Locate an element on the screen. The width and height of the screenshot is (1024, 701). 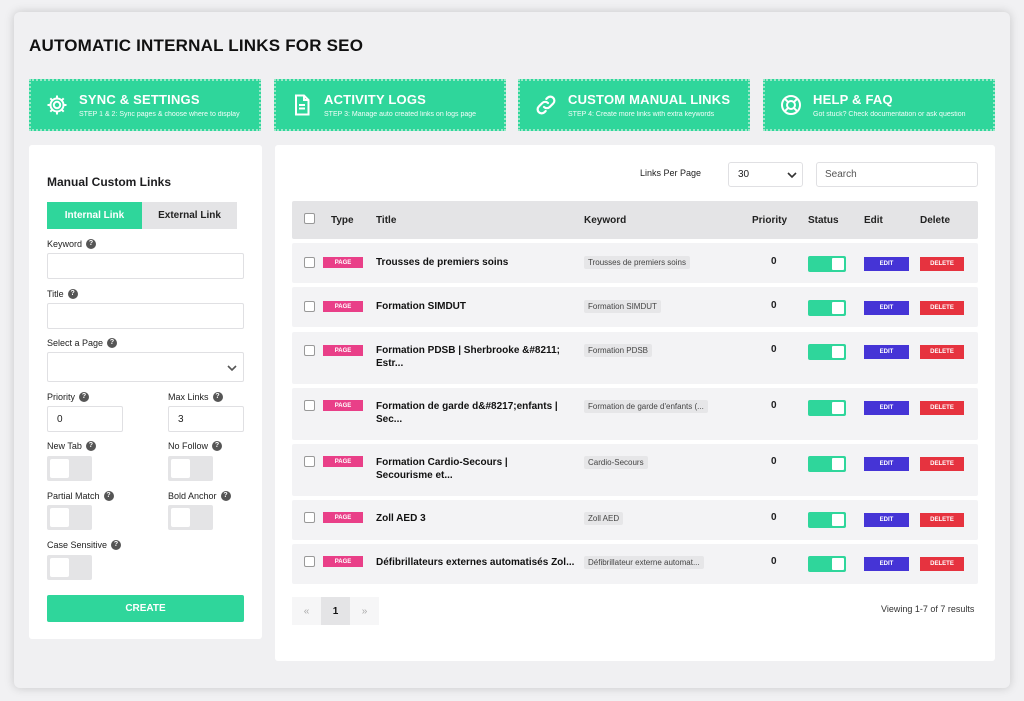
tab-internal-link: Internal Link is located at coordinates (94, 215).